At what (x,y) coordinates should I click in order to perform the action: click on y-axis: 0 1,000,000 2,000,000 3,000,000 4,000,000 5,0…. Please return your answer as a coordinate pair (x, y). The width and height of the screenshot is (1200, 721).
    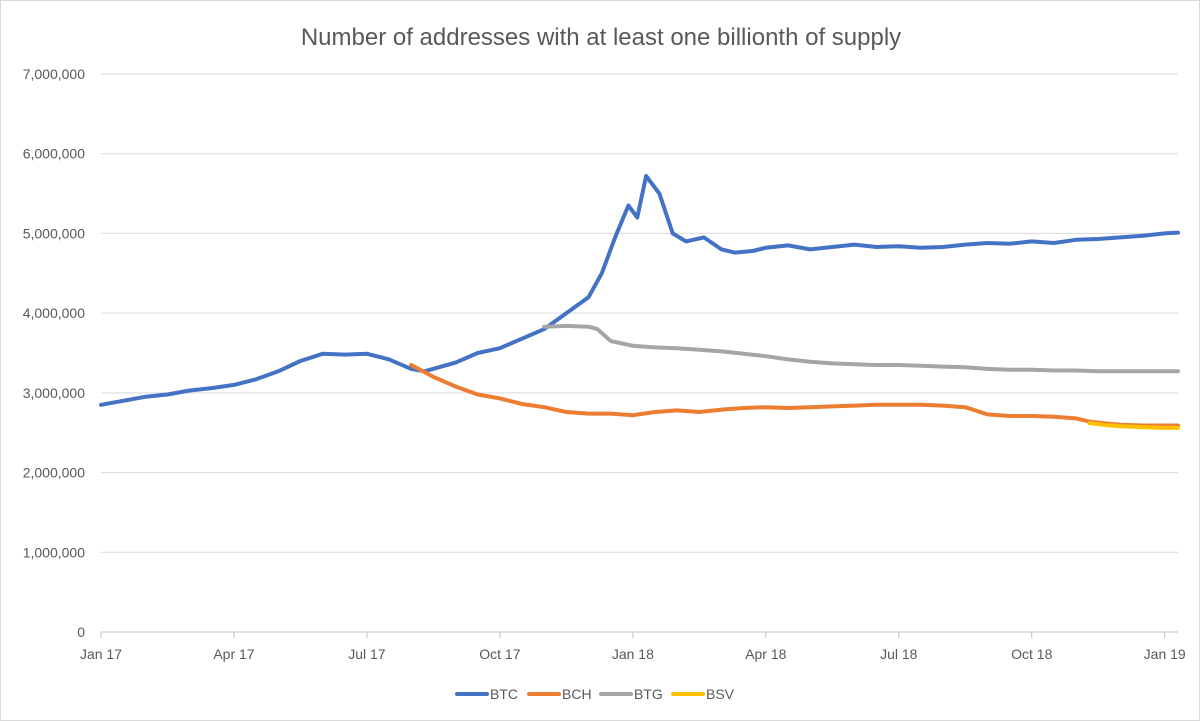
    Looking at the image, I should click on (54, 353).